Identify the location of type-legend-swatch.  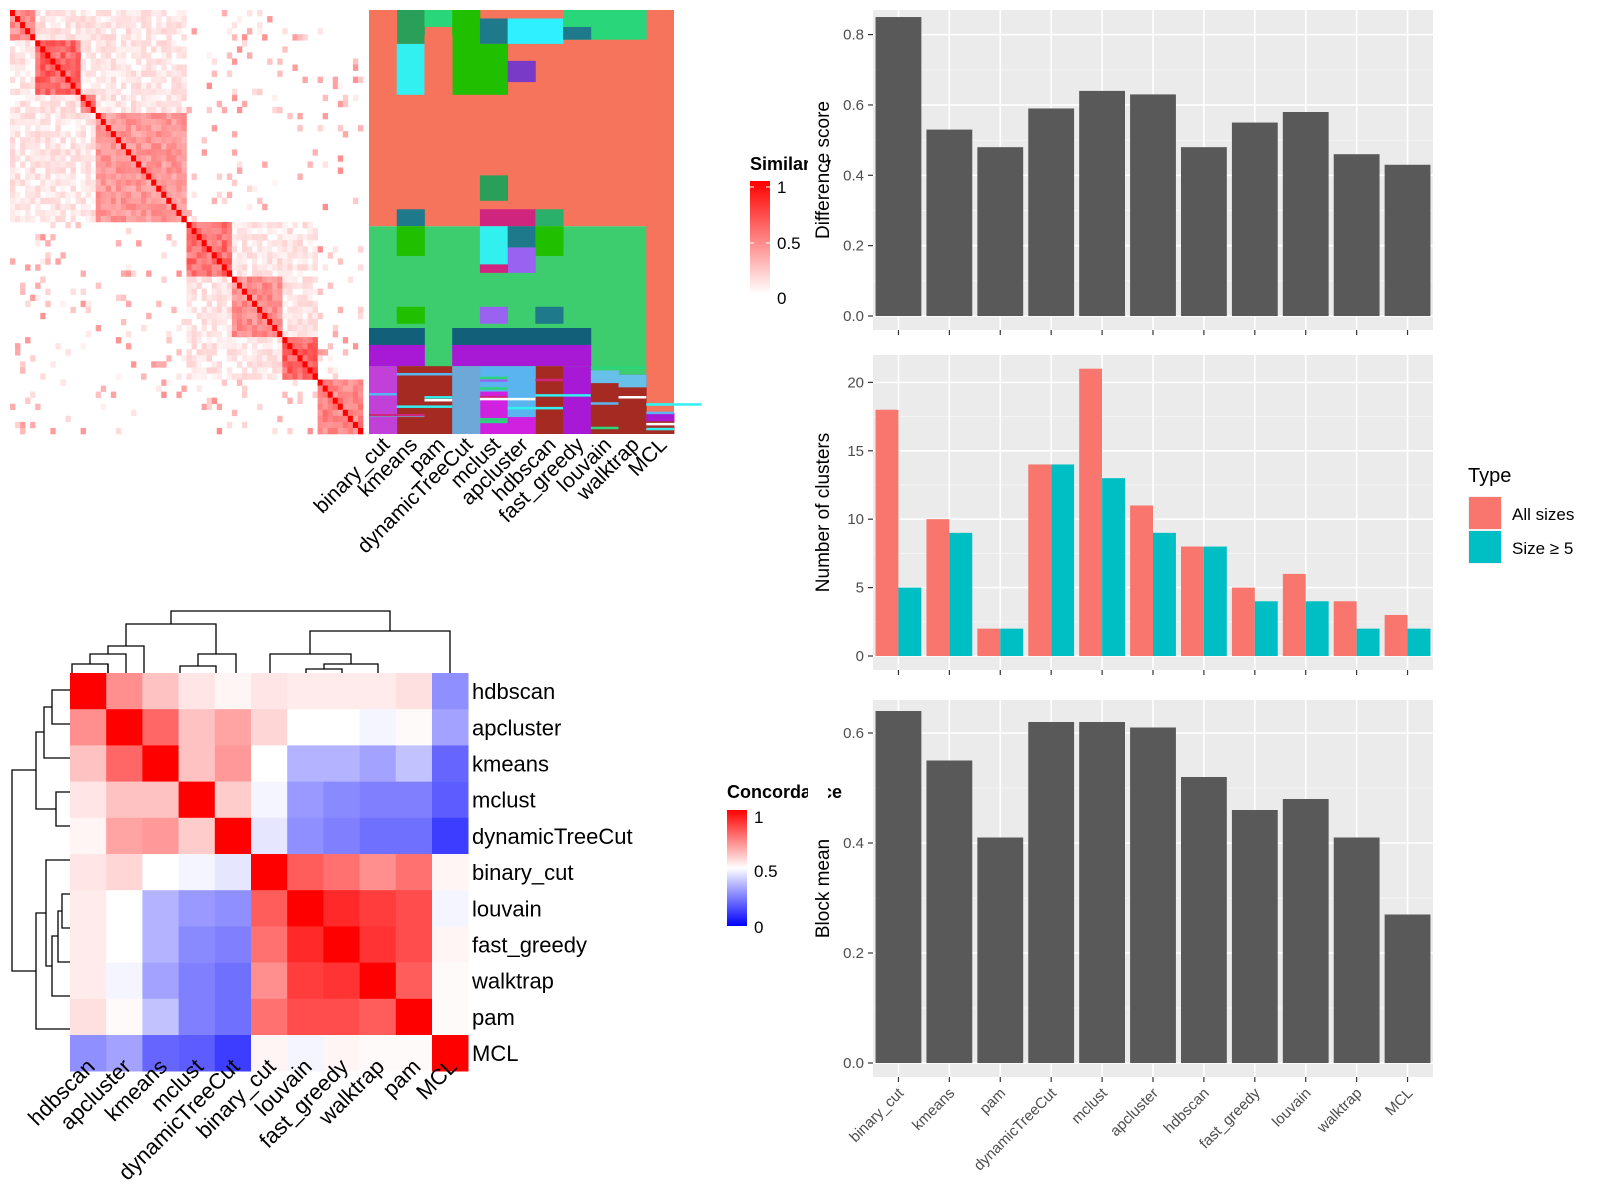
(1485, 547).